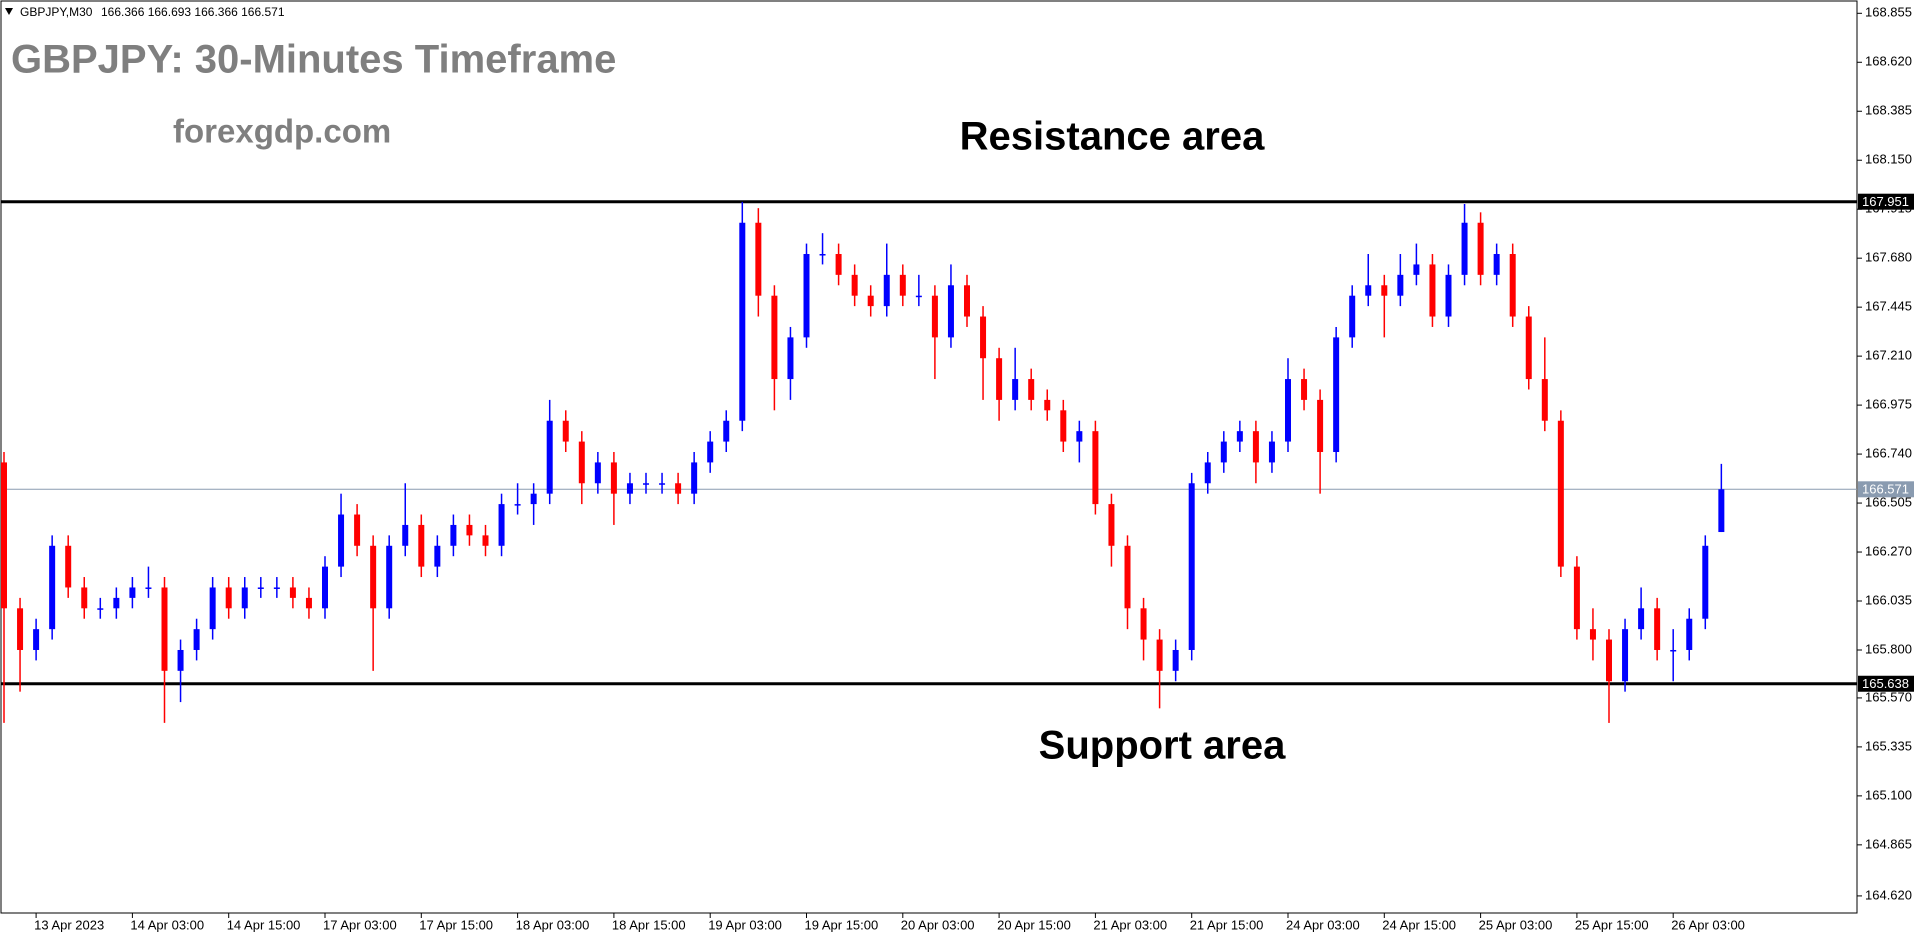  Describe the element at coordinates (1130, 924) in the screenshot. I see `x-tick-label: 21 Apr 03:00` at that location.